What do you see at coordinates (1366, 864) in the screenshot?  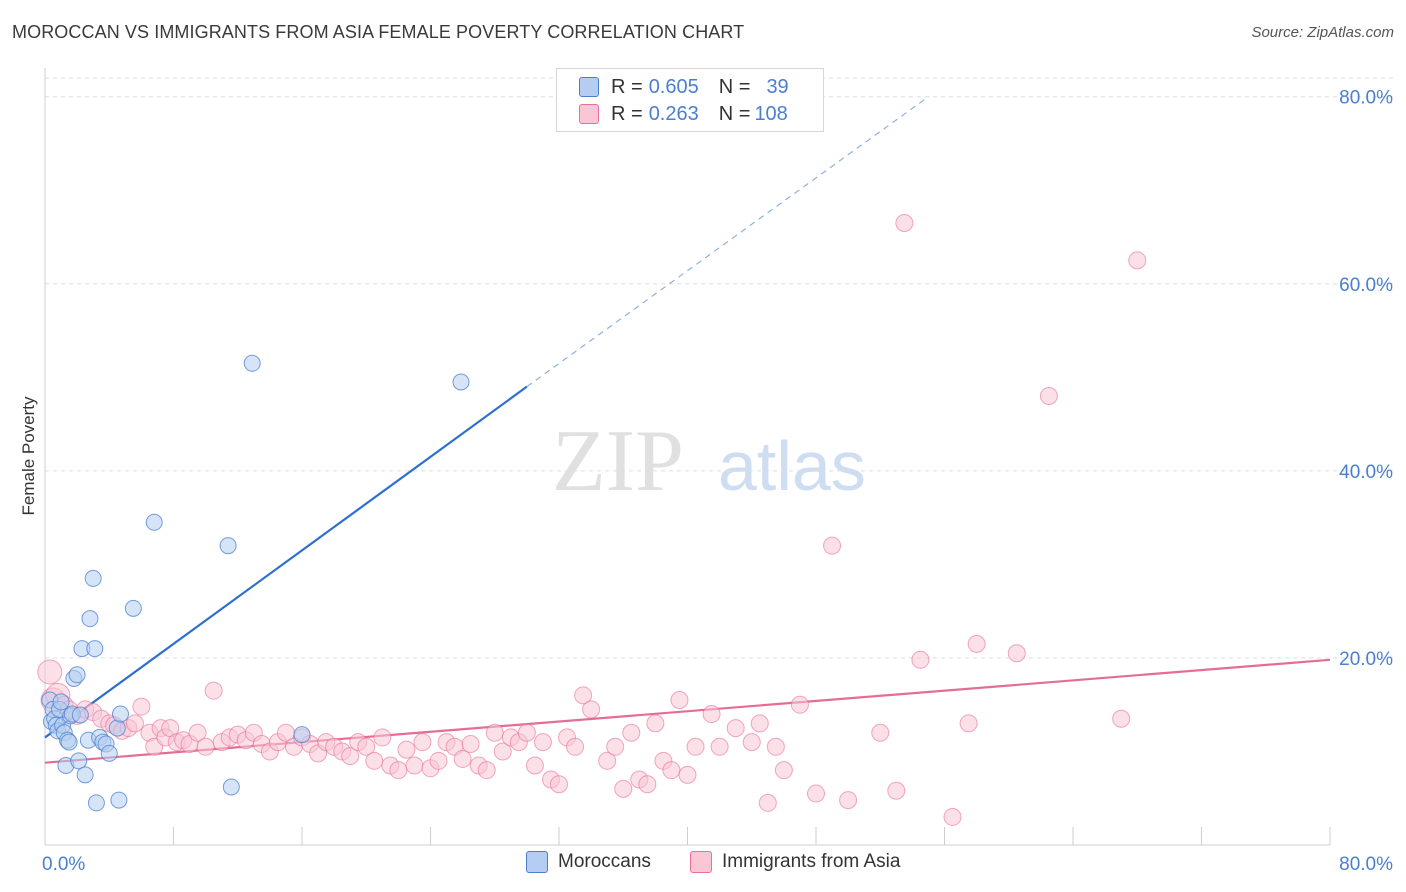 I see `x-tick-label-max: 80.0%` at bounding box center [1366, 864].